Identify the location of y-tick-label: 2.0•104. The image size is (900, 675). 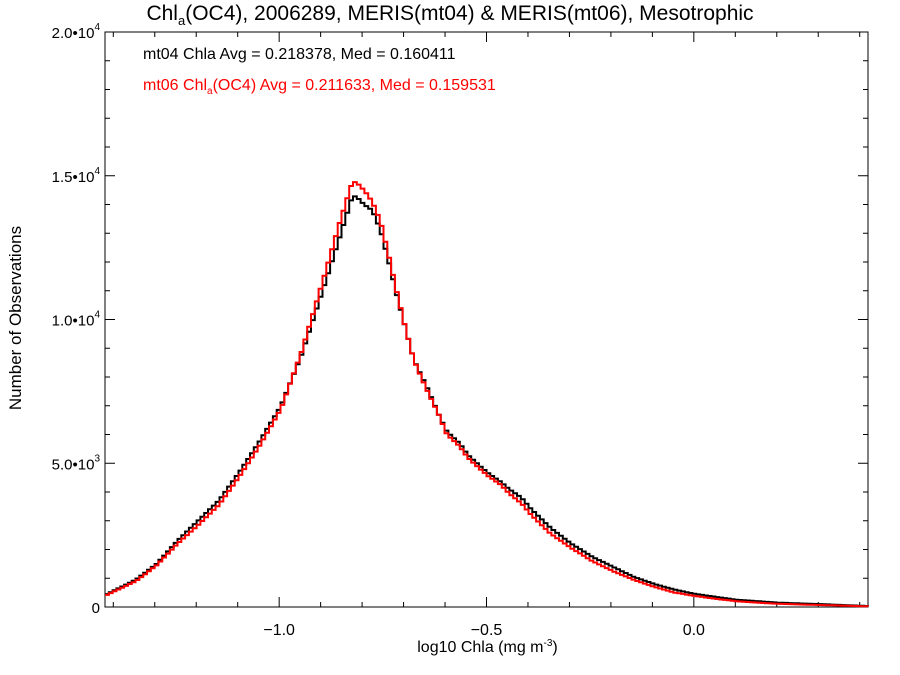
(76, 32).